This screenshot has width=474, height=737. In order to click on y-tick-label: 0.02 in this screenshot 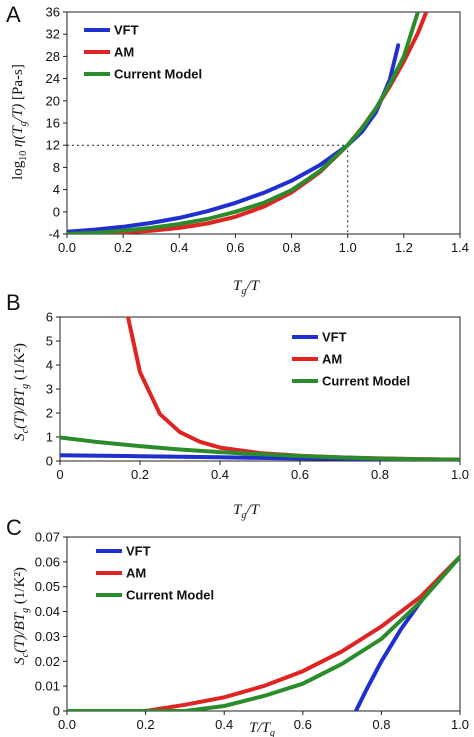, I will do `click(47, 661)`.